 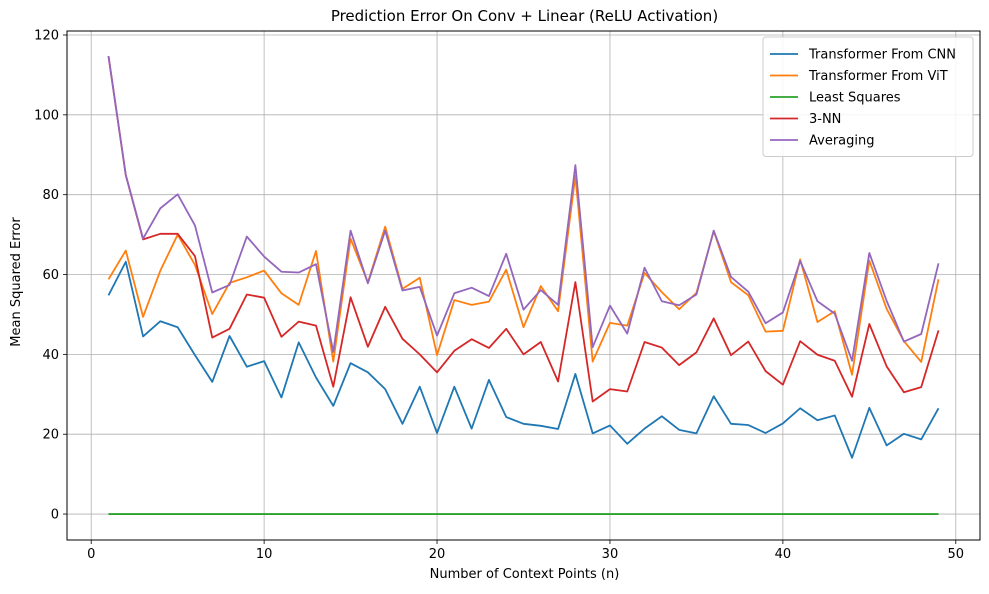 What do you see at coordinates (855, 98) in the screenshot?
I see `legend-label-least-squares: Least Squares` at bounding box center [855, 98].